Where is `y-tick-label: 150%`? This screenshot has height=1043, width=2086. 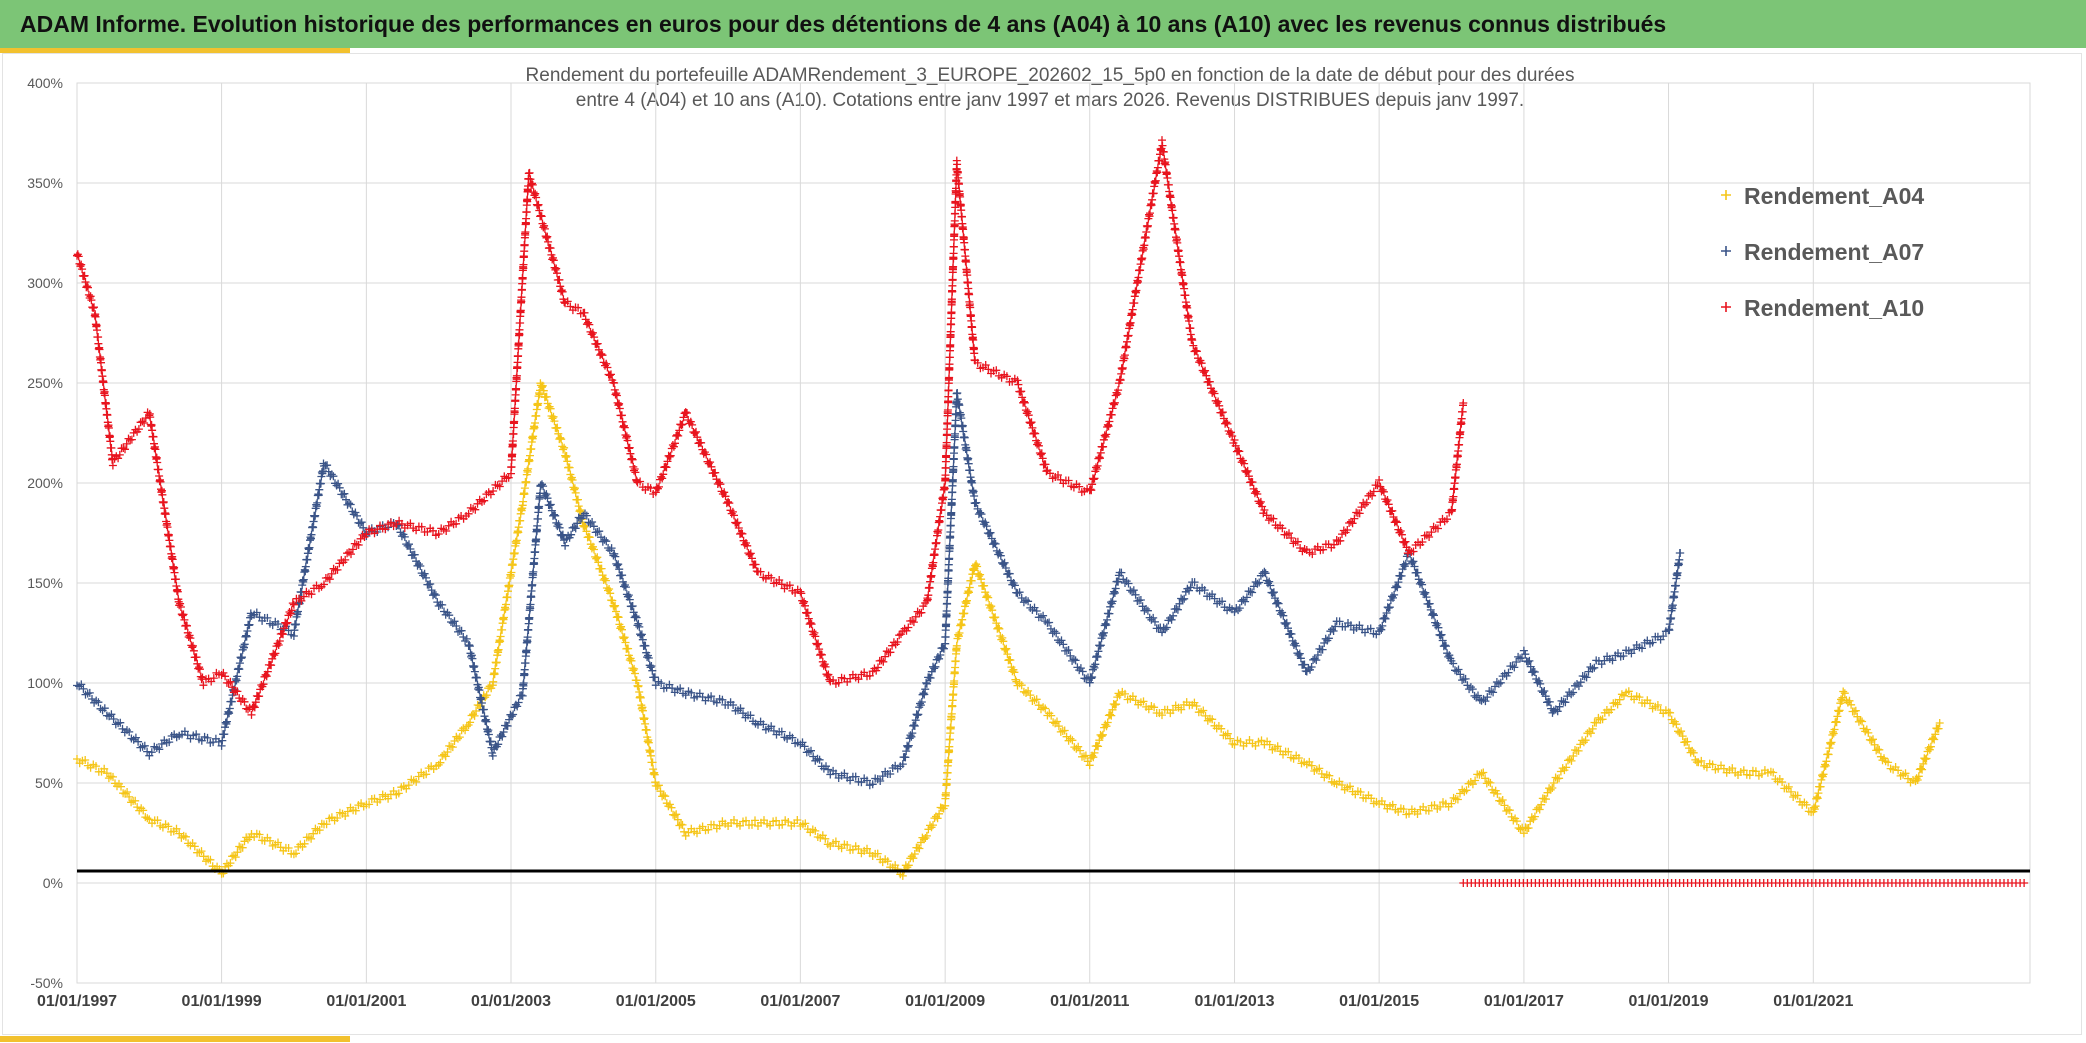
y-tick-label: 150% is located at coordinates (45, 583).